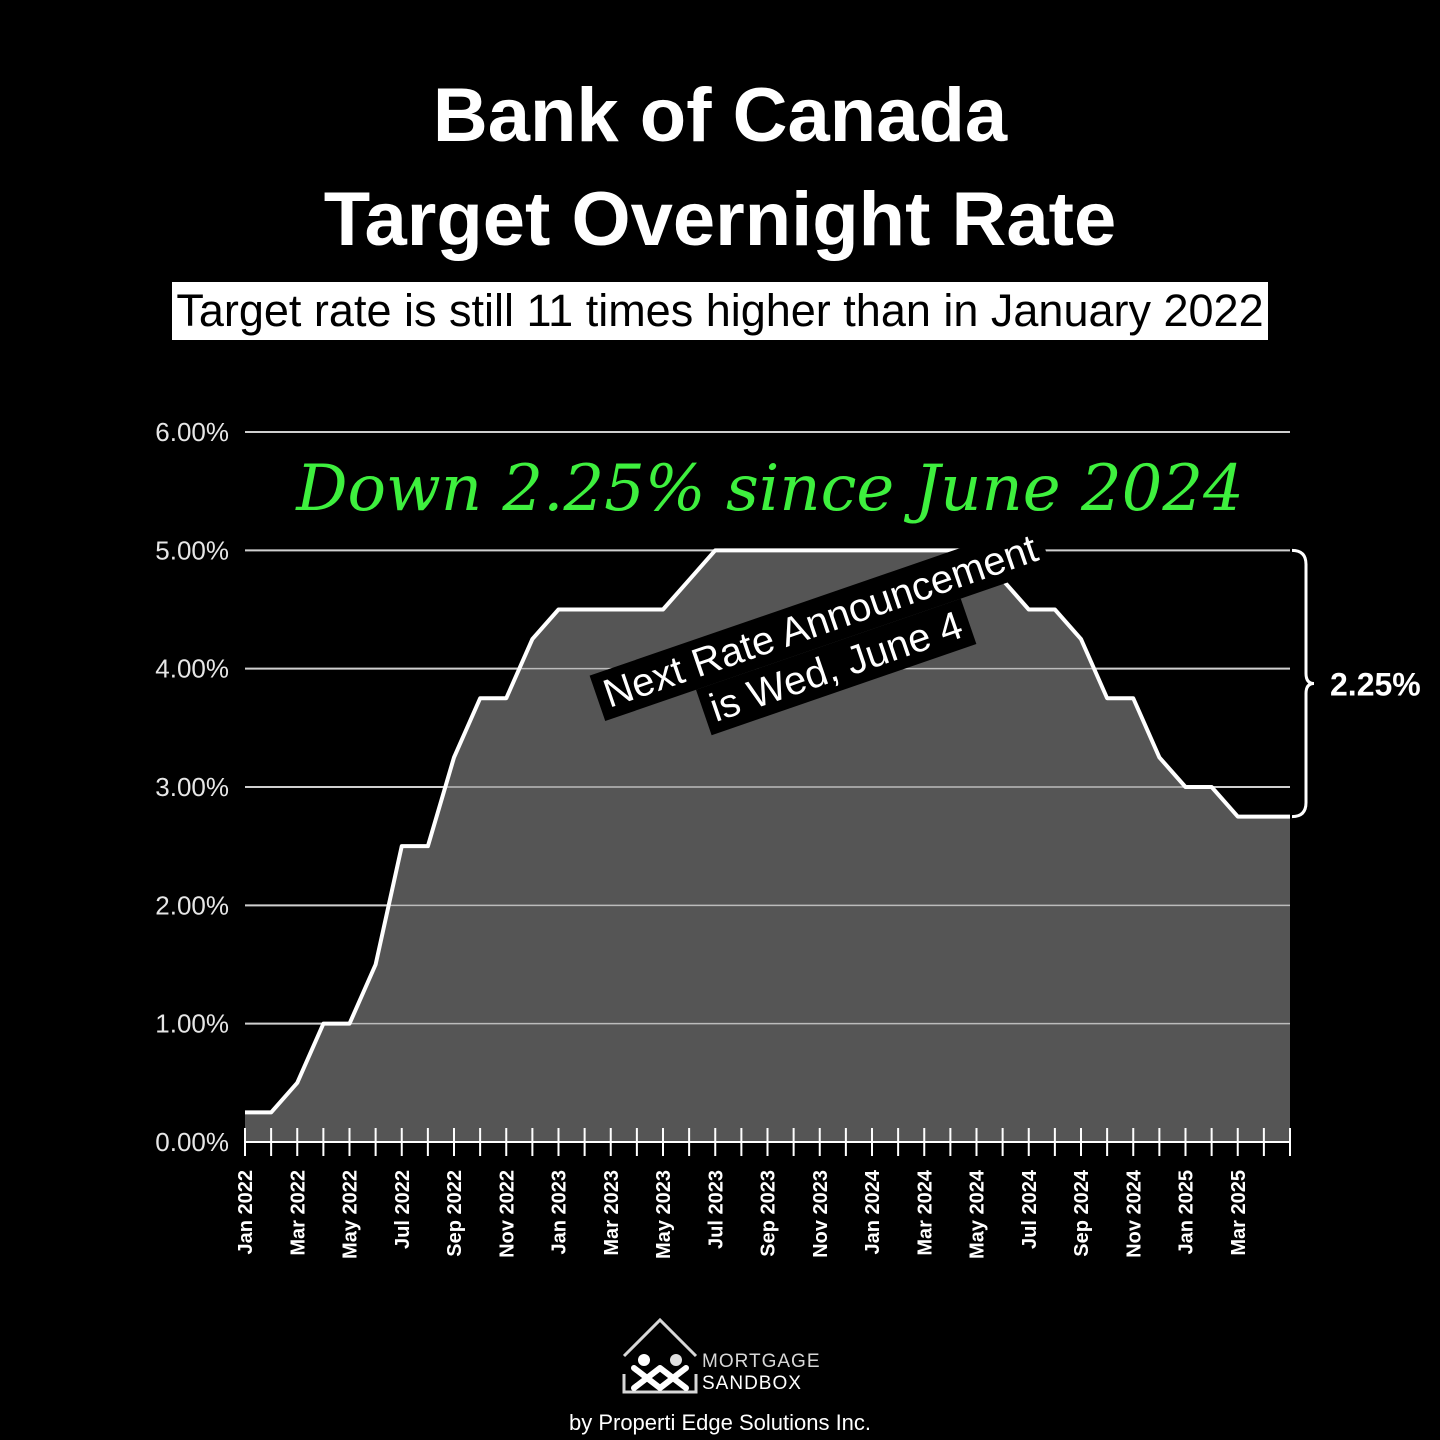  What do you see at coordinates (1082, 1213) in the screenshot?
I see `x-tick-label: Sep 2024` at bounding box center [1082, 1213].